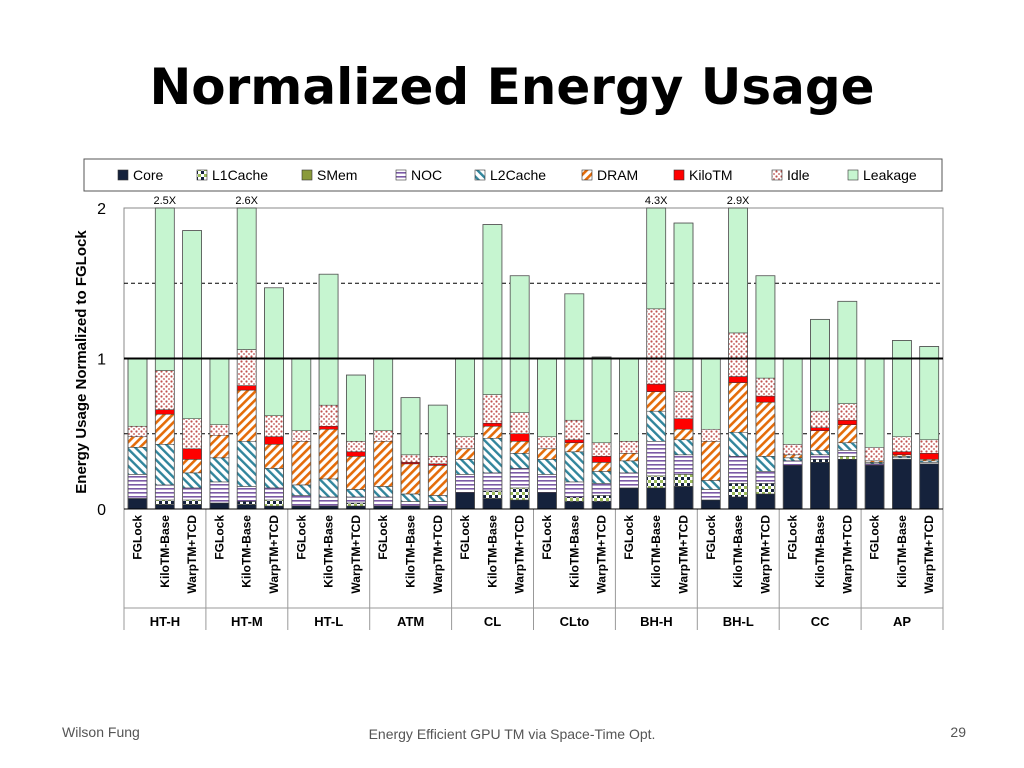 The image size is (1024, 768). What do you see at coordinates (683, 366) in the screenshot?
I see `bar-bh-h-warptm-tcd` at bounding box center [683, 366].